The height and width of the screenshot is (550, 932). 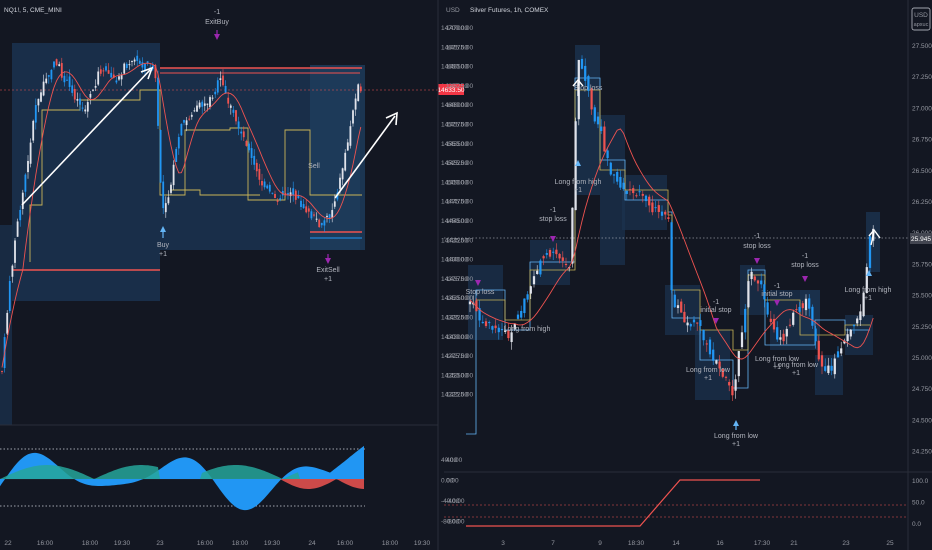 I want to click on down-arrow-icon, so click(x=217, y=37).